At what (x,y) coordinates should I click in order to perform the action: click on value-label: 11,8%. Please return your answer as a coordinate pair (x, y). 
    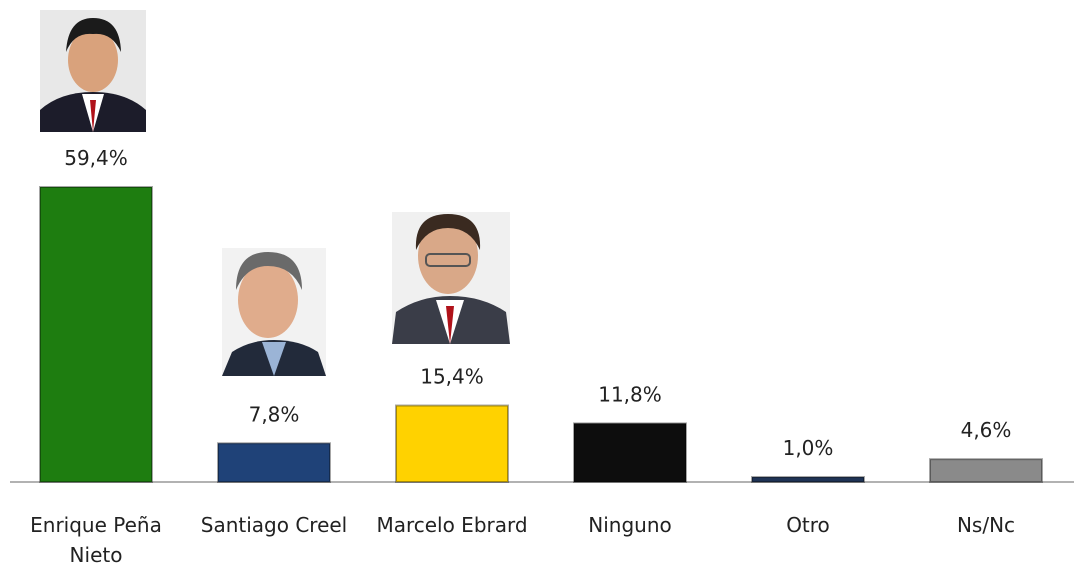
    Looking at the image, I should click on (630, 394).